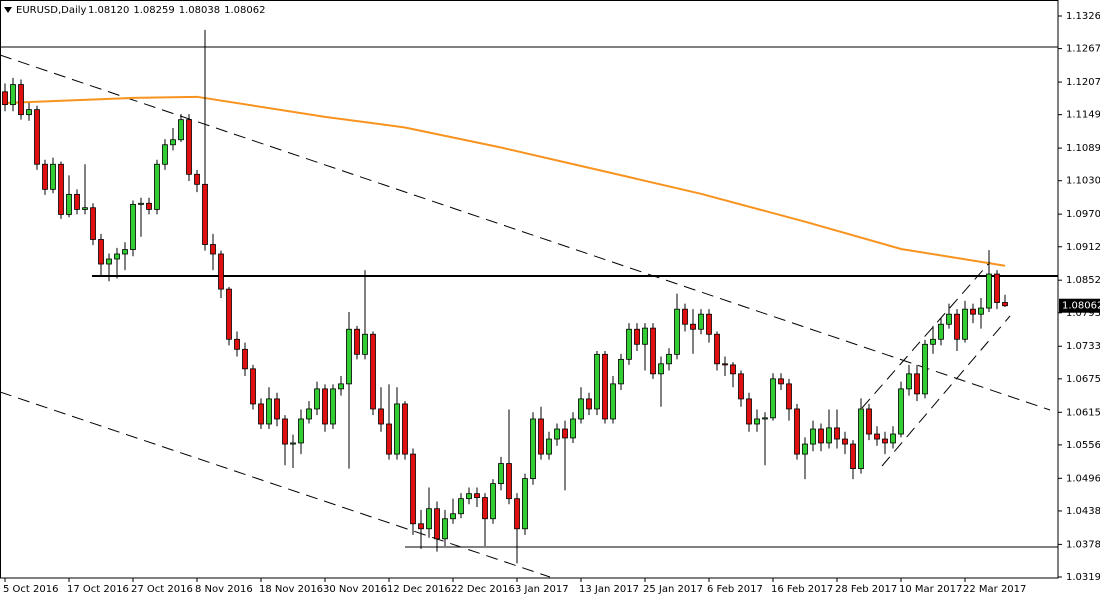 Image resolution: width=1100 pixels, height=600 pixels. I want to click on x-tick-label: 30 Nov 2016, so click(355, 589).